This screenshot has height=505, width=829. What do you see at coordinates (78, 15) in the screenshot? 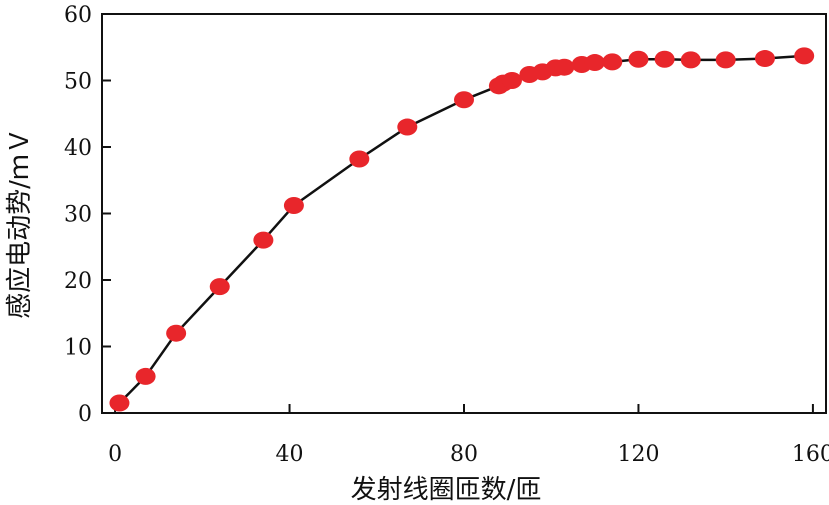
I see `y-tick-label: 60` at bounding box center [78, 15].